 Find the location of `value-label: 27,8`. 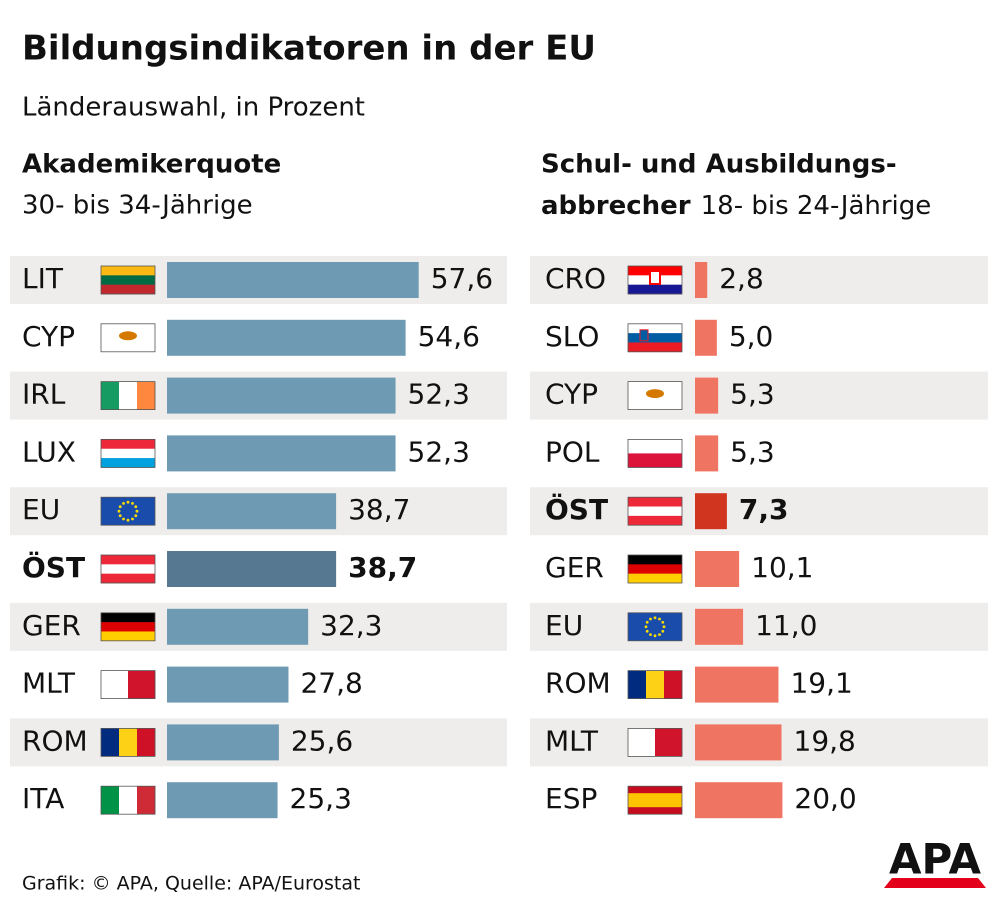

value-label: 27,8 is located at coordinates (331, 683).